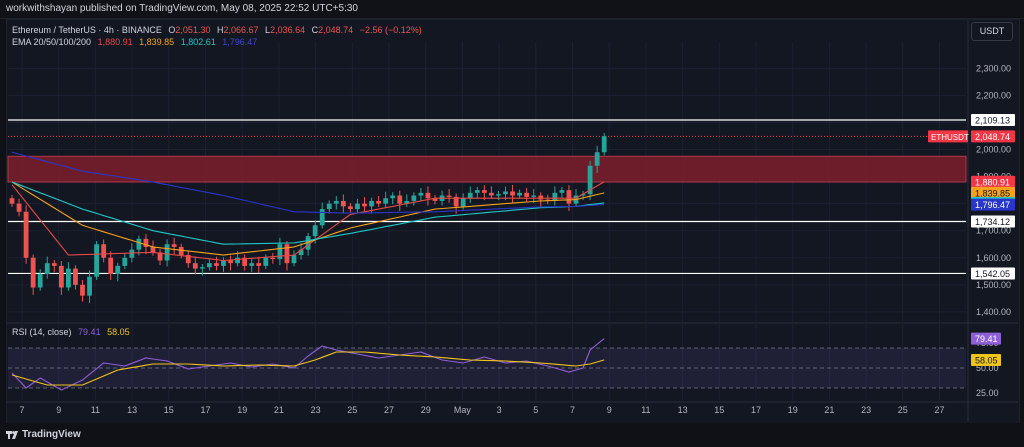 The width and height of the screenshot is (1024, 447). Describe the element at coordinates (220, 30) in the screenshot. I see `high-label: H` at that location.